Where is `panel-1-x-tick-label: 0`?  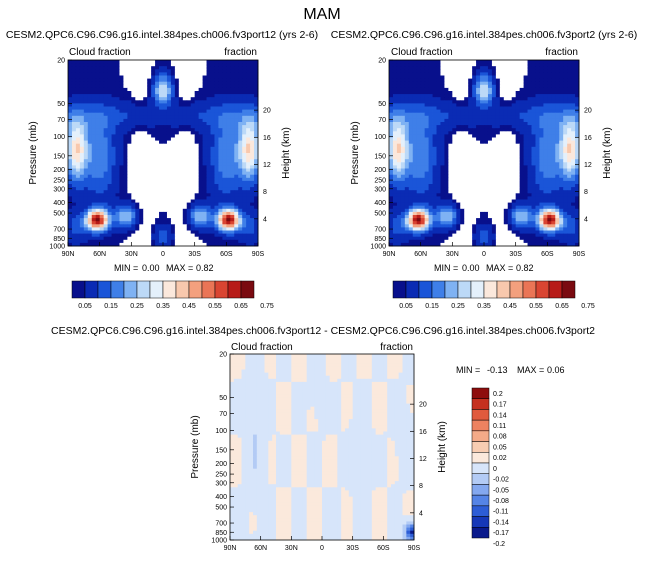 panel-1-x-tick-label: 0 is located at coordinates (163, 254).